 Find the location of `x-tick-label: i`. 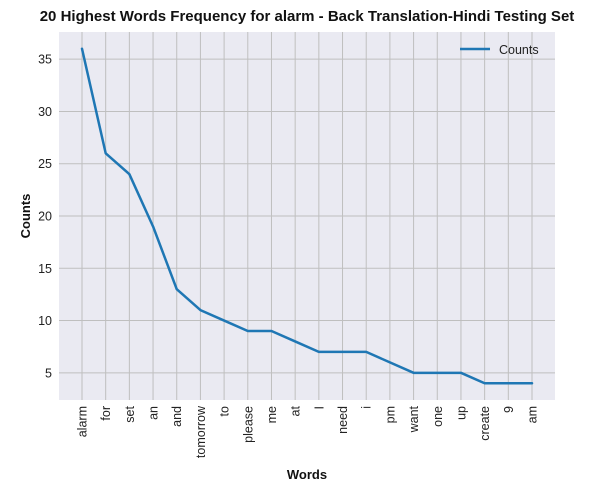

x-tick-label: i is located at coordinates (367, 407).